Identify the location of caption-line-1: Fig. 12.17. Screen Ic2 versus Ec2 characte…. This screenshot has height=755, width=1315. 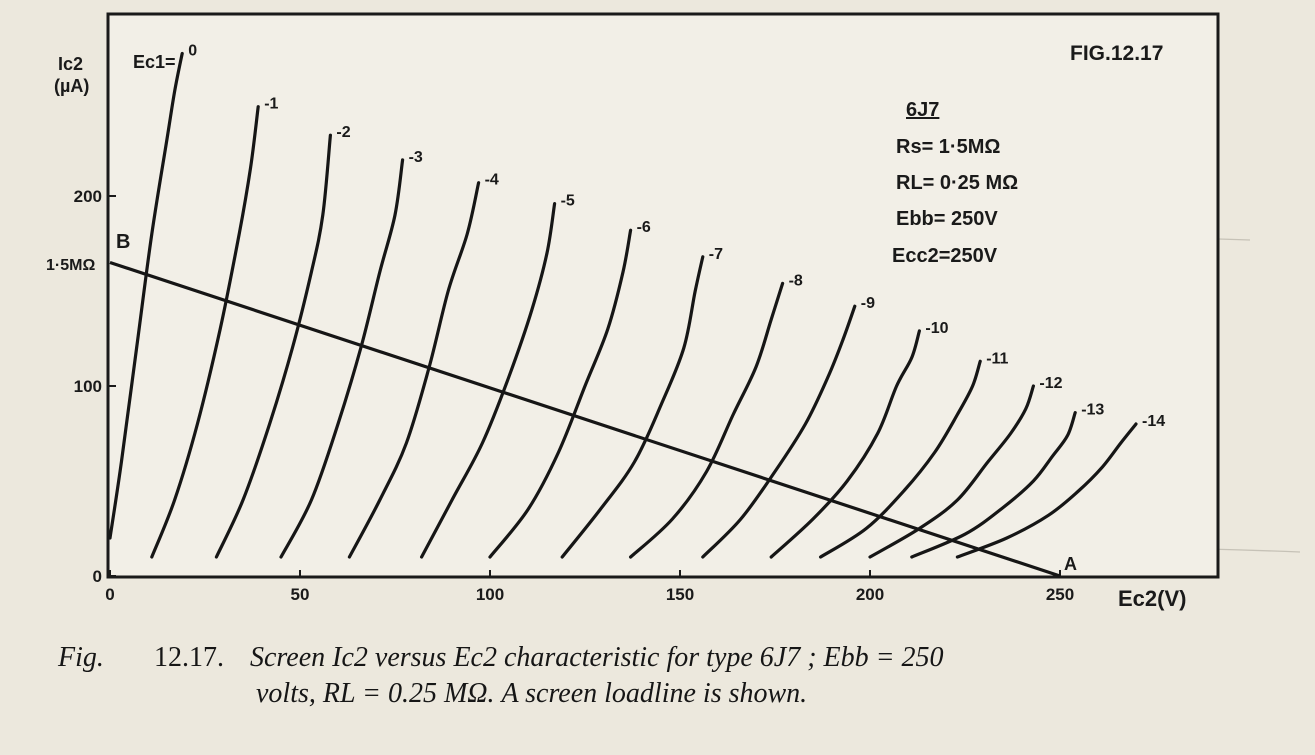
(668, 658).